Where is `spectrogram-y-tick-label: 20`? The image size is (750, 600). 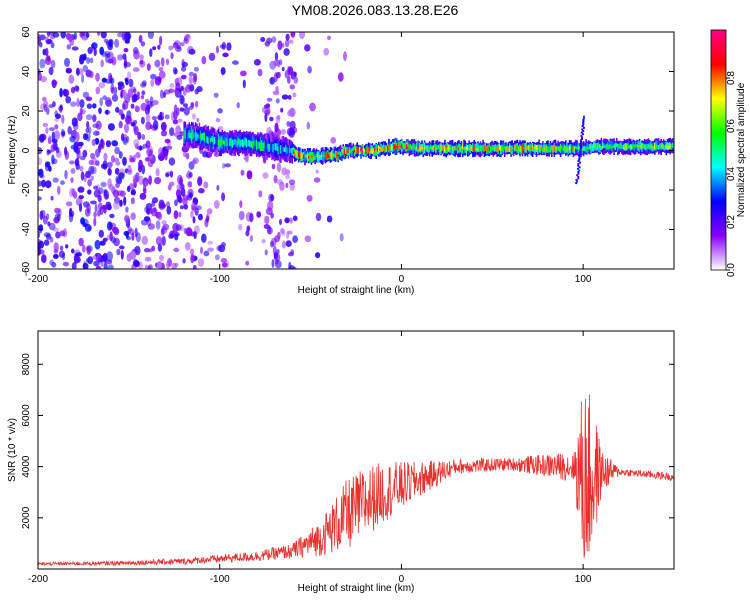
spectrogram-y-tick-label: 20 is located at coordinates (26, 111).